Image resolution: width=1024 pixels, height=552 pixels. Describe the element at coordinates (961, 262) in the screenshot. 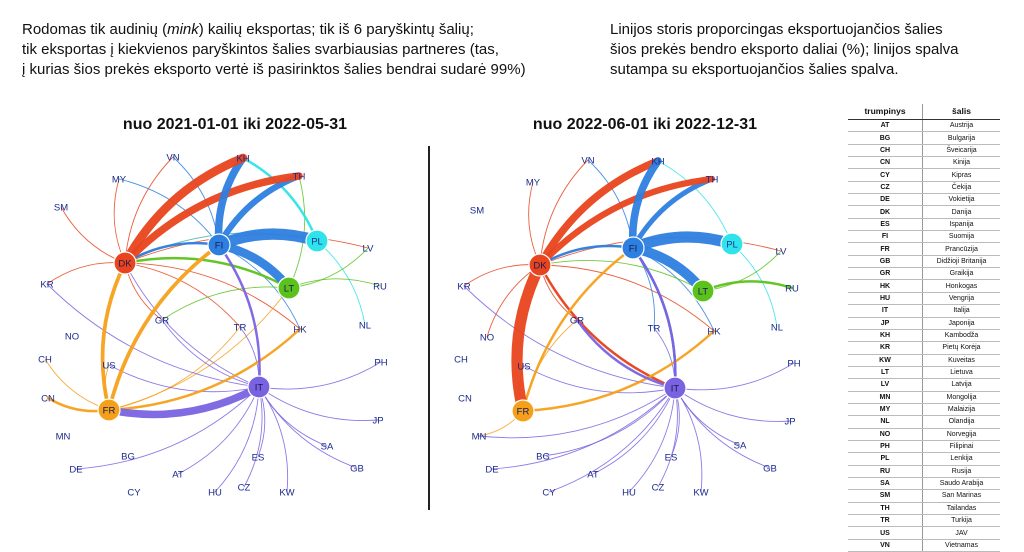

I see `legend-country-name: Didžioji Britanija` at that location.